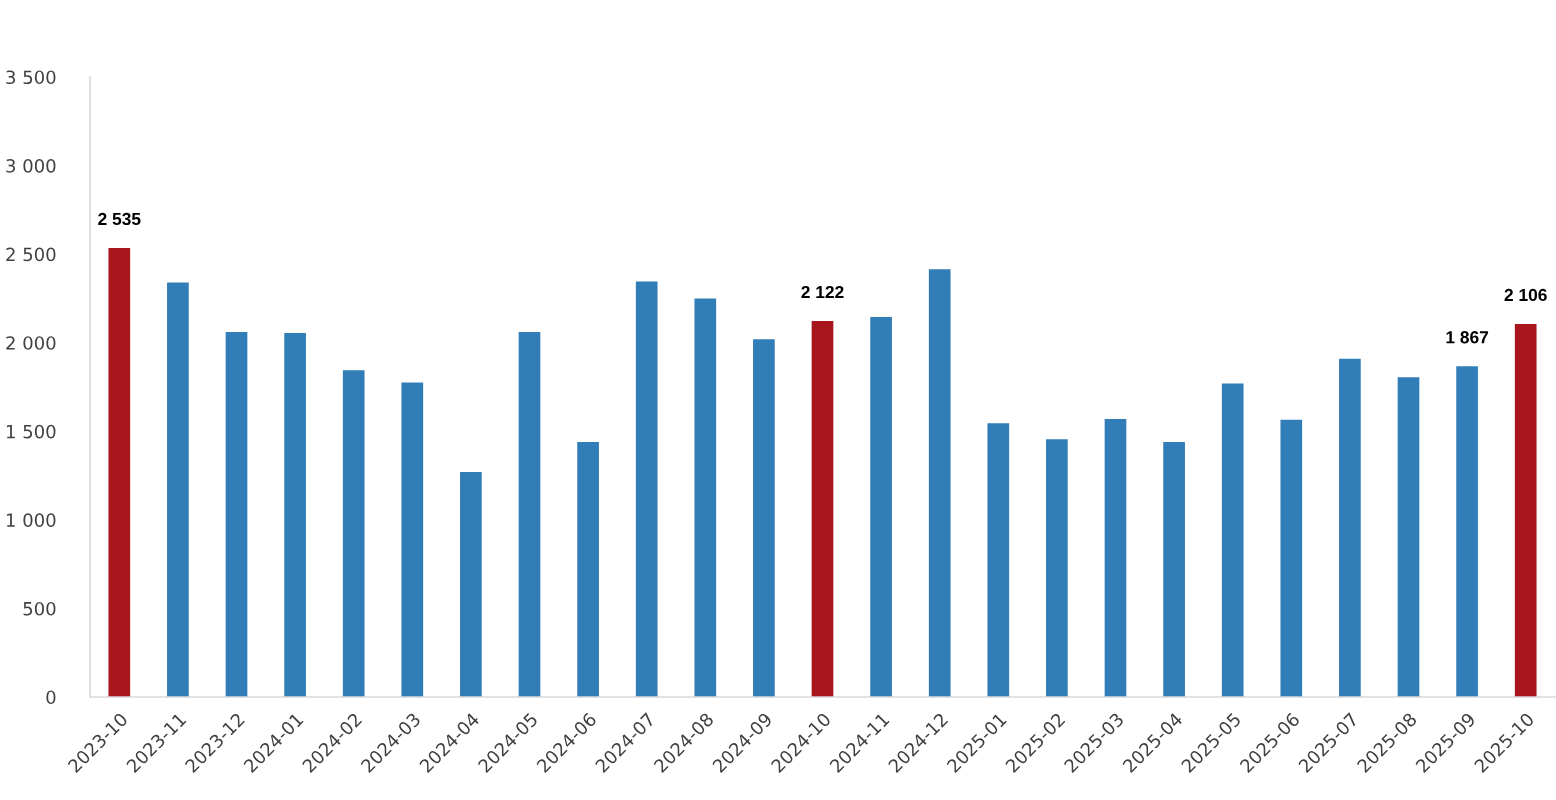 The width and height of the screenshot is (1556, 800). Describe the element at coordinates (31, 77) in the screenshot. I see `y-tick-label: 3 500` at that location.